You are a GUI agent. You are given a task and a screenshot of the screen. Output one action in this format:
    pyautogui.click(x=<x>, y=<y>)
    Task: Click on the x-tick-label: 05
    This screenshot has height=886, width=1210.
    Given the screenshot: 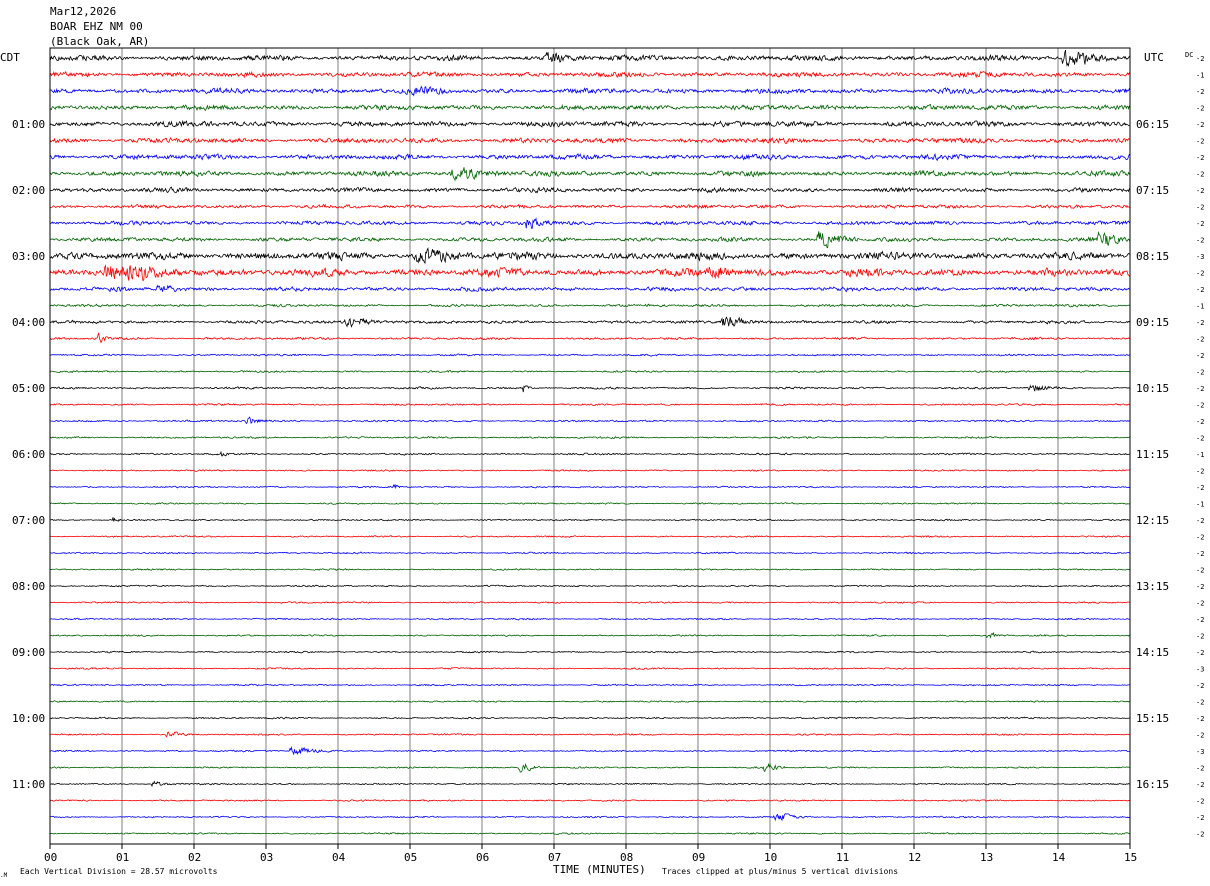 What is the action you would take?
    pyautogui.click(x=410, y=857)
    